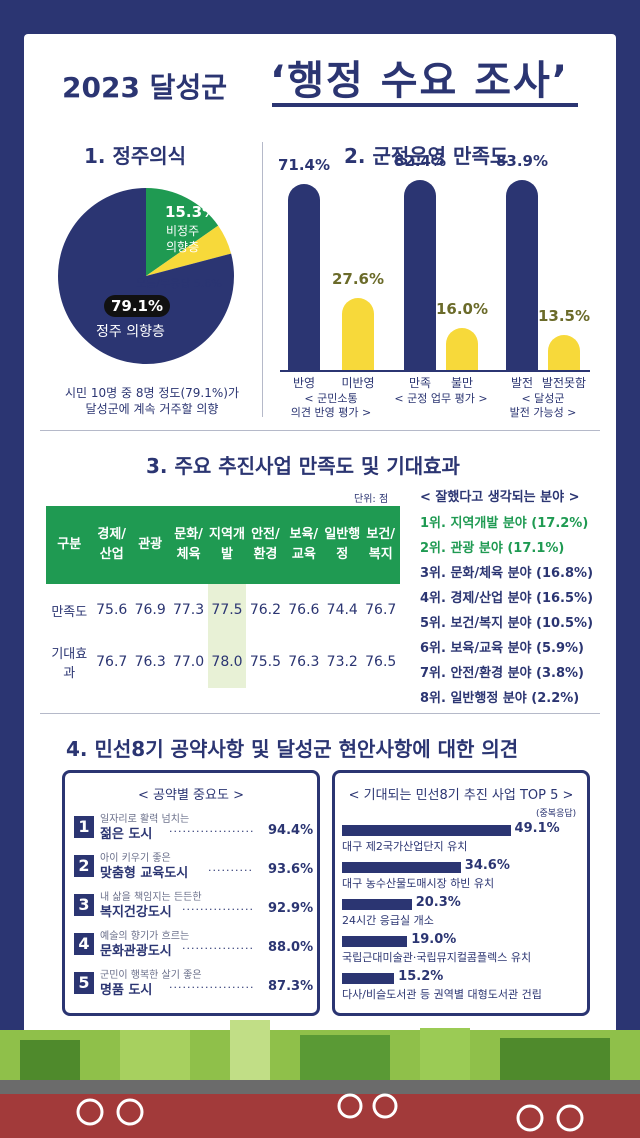  I want to click on pledge-subtitle: 내 삶을 책임지는 든든한, so click(151, 897).